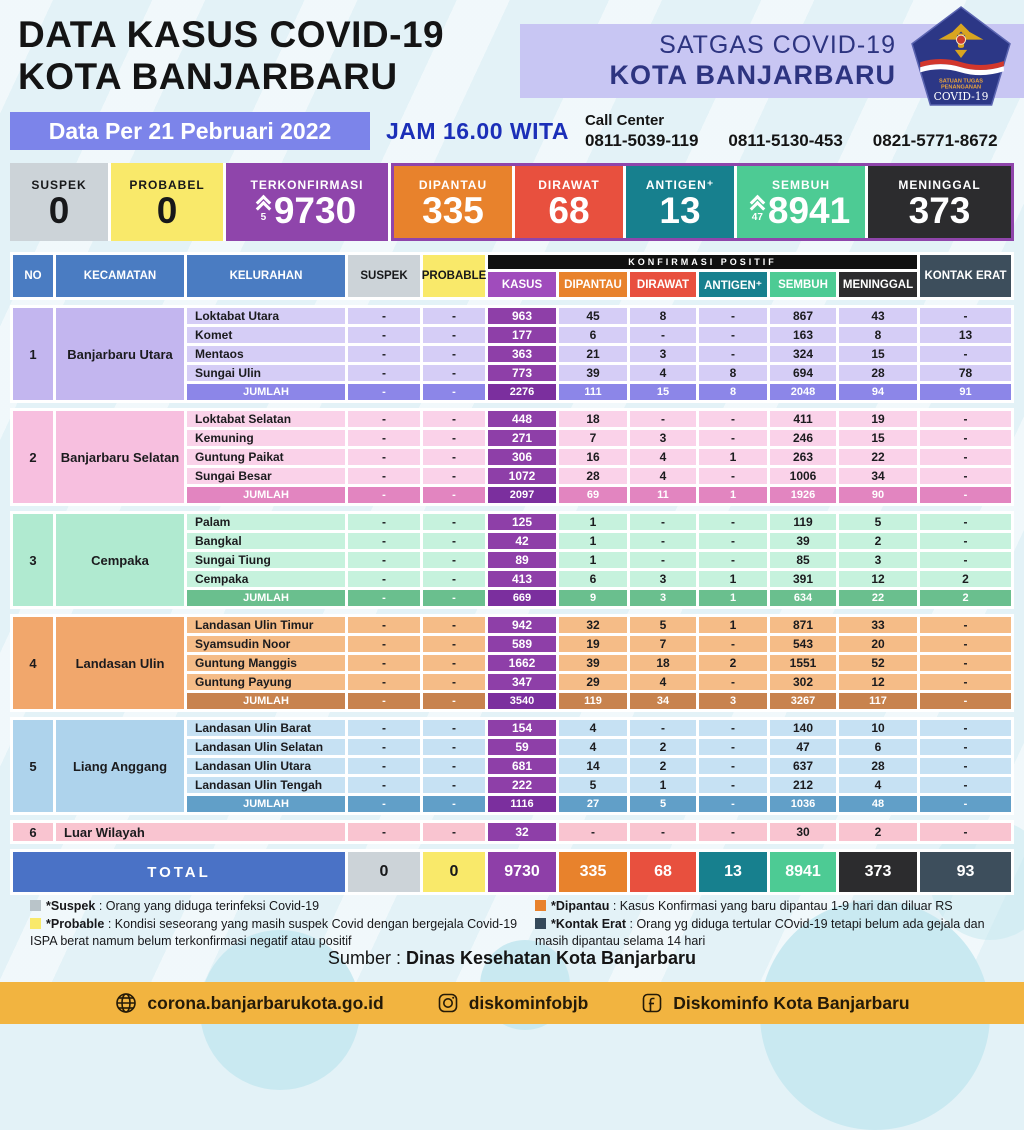 This screenshot has width=1024, height=1130. What do you see at coordinates (266, 419) in the screenshot?
I see `kelurahan-cell: Loktabat Selatan` at bounding box center [266, 419].